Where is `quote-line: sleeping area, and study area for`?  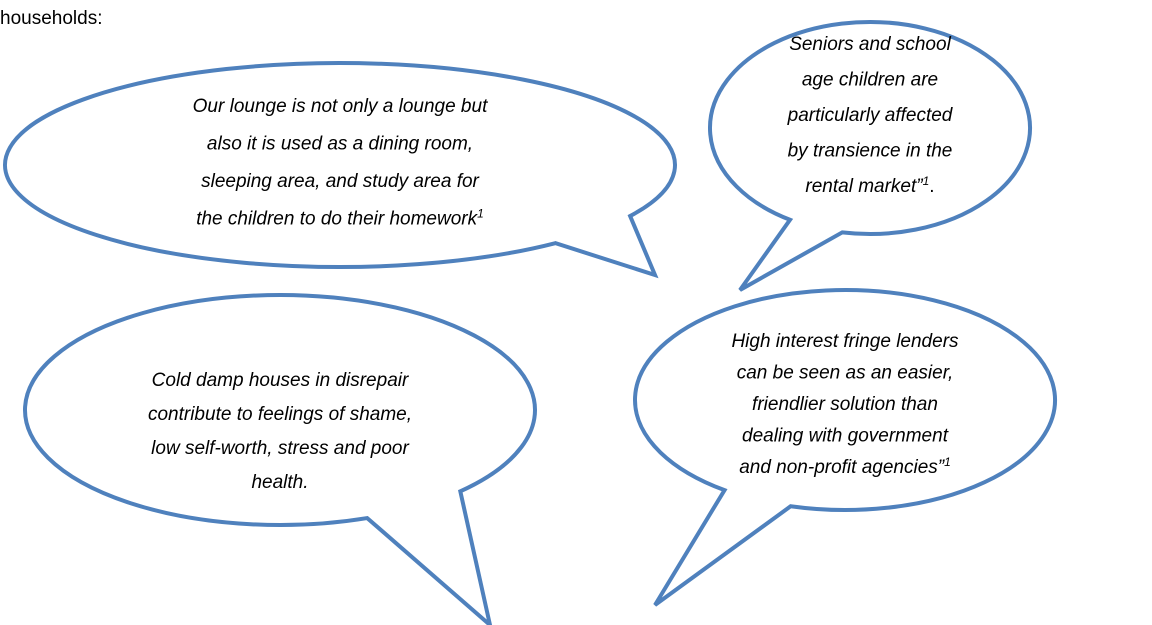
quote-line: sleeping area, and study area for is located at coordinates (340, 181).